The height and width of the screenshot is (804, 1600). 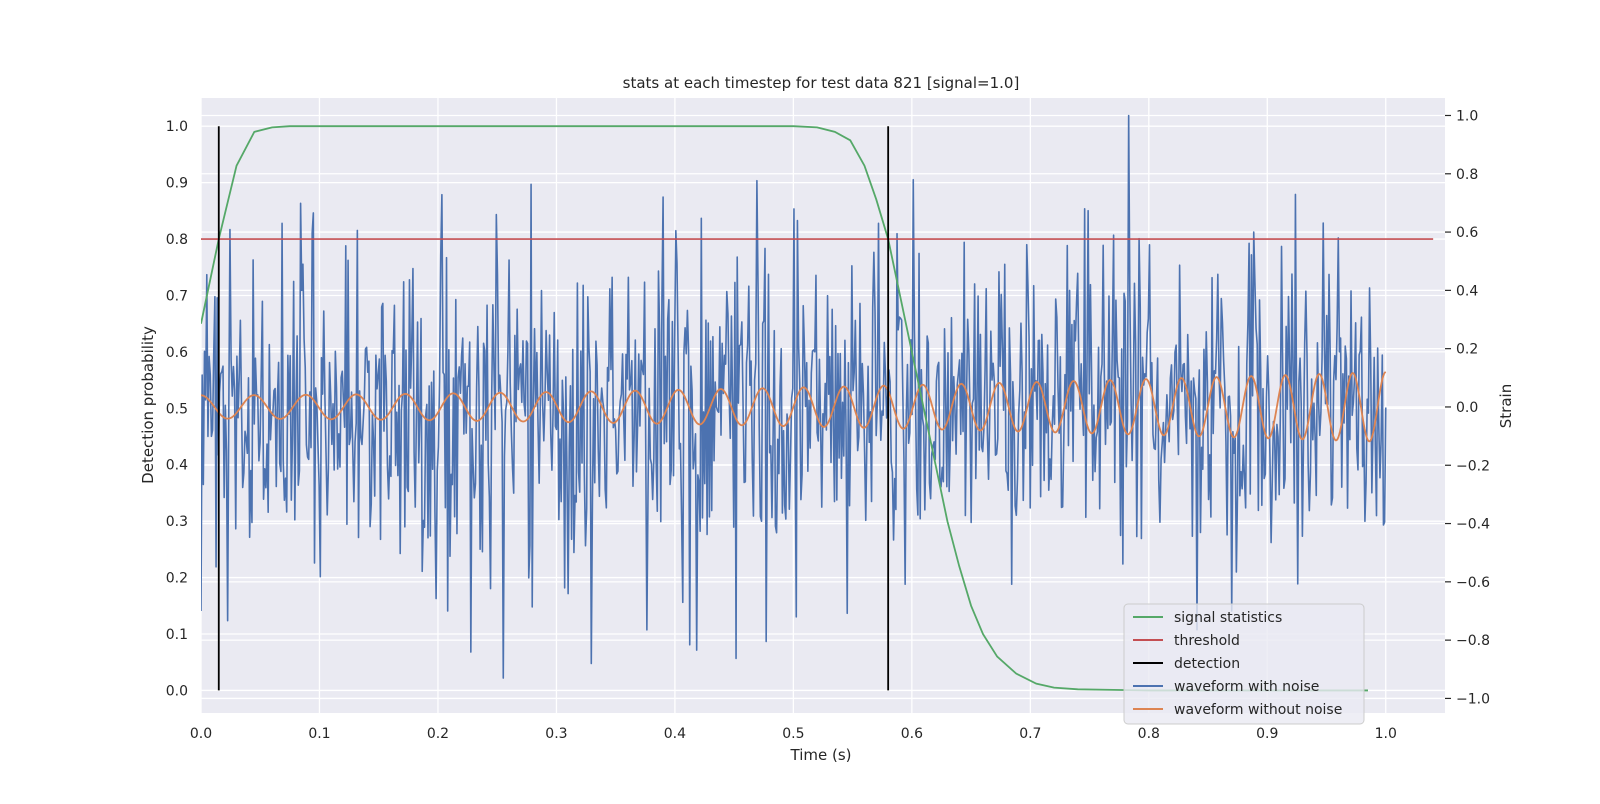 I want to click on legend-label: detection, so click(x=1207, y=664).